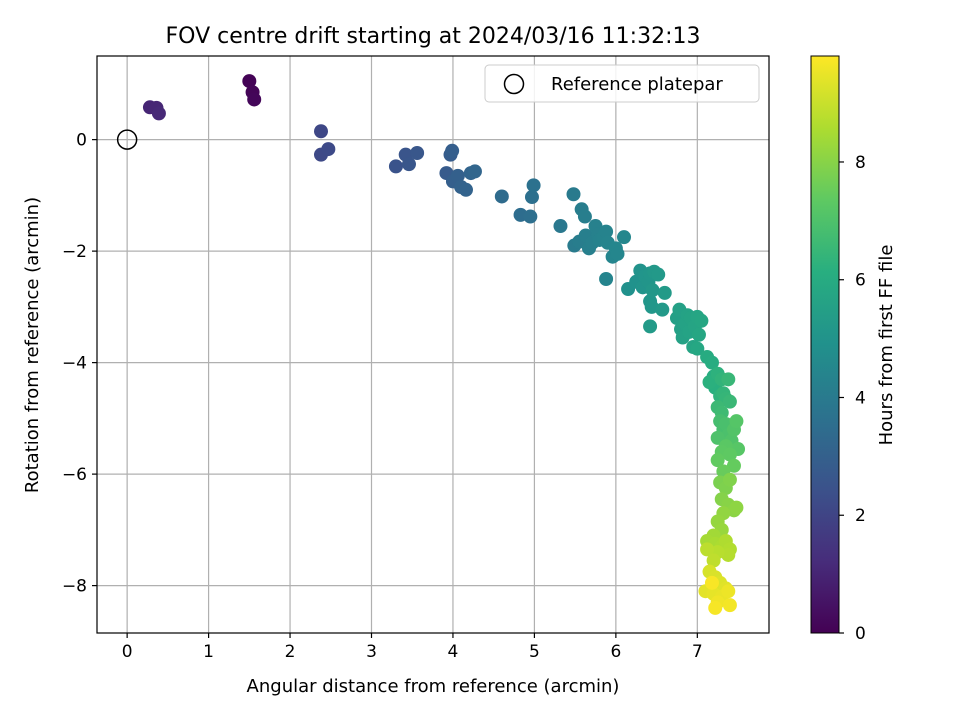  I want to click on y-tick-label: 0, so click(81, 141).